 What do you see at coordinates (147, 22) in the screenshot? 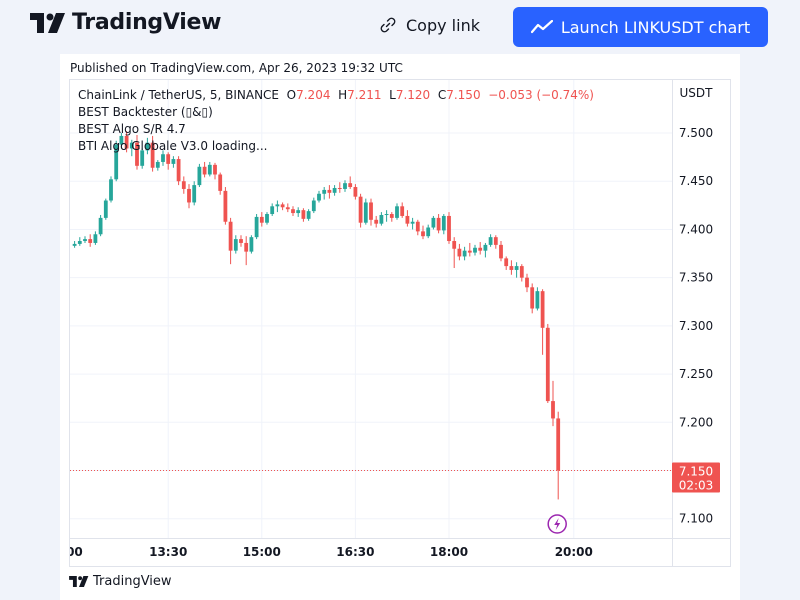
I see `brand-name: TradingView` at bounding box center [147, 22].